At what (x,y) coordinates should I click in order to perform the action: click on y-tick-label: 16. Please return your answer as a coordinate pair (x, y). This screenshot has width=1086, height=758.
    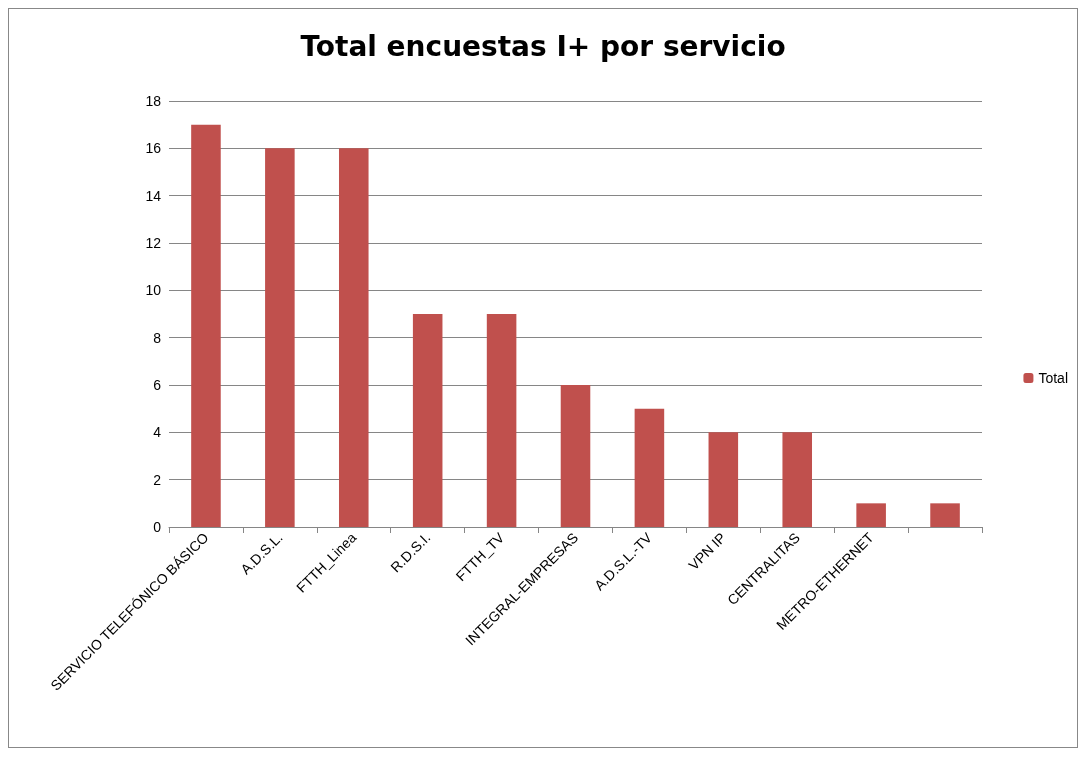
    Looking at the image, I should click on (153, 148).